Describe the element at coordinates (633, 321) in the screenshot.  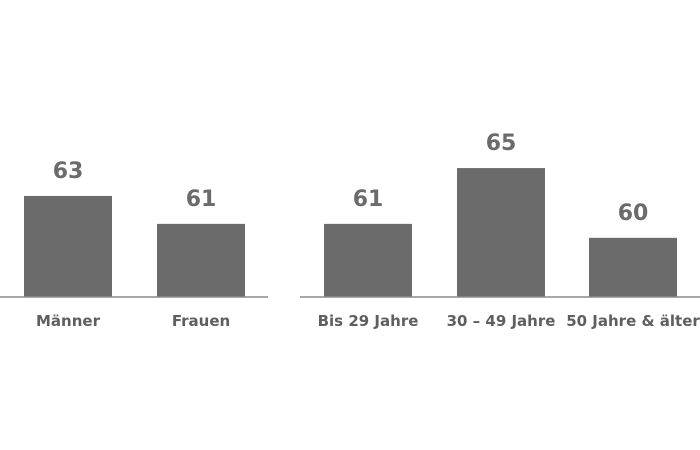
I see `category-label: 50 Jahre & älter` at that location.